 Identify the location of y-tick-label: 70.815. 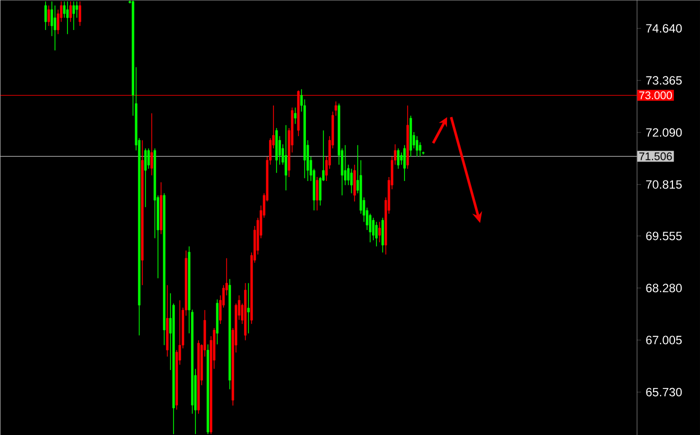
(664, 184).